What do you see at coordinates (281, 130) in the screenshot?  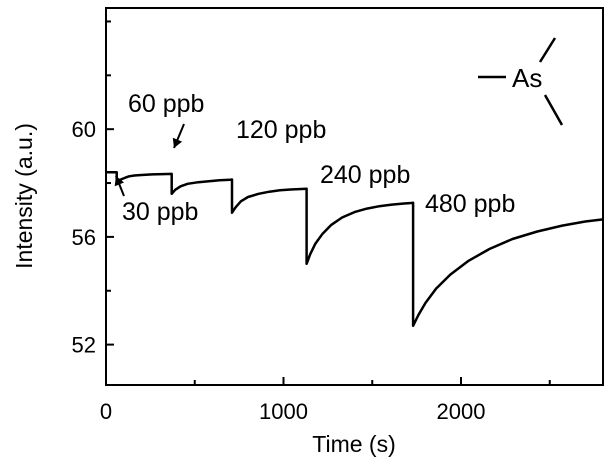 I see `annotation-label: 120 ppb` at bounding box center [281, 130].